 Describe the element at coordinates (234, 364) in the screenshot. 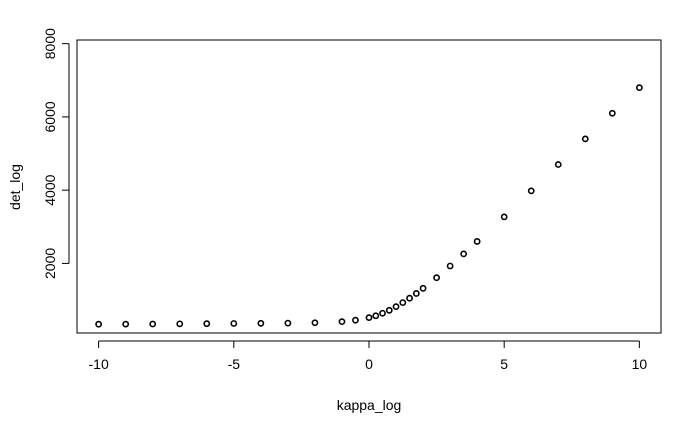

I see `x-tick-label: -5` at that location.